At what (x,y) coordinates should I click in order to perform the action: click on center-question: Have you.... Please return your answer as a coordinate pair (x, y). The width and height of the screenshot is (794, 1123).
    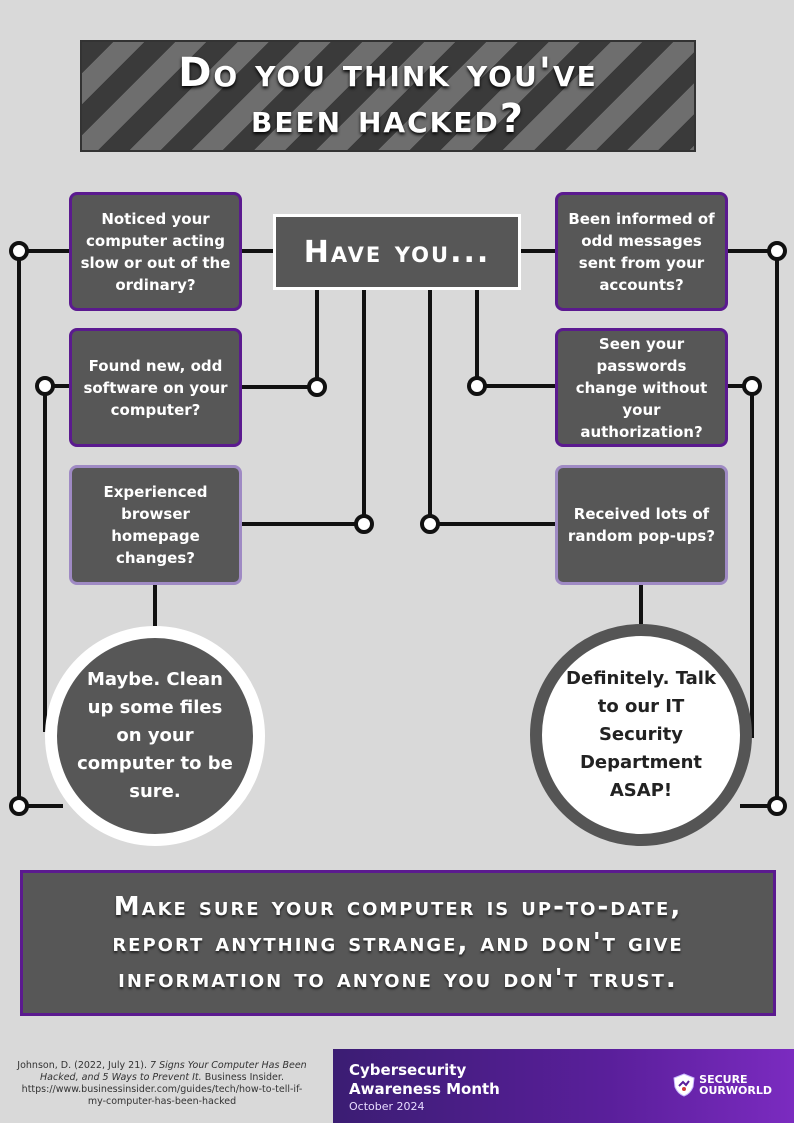
    Looking at the image, I should click on (397, 252).